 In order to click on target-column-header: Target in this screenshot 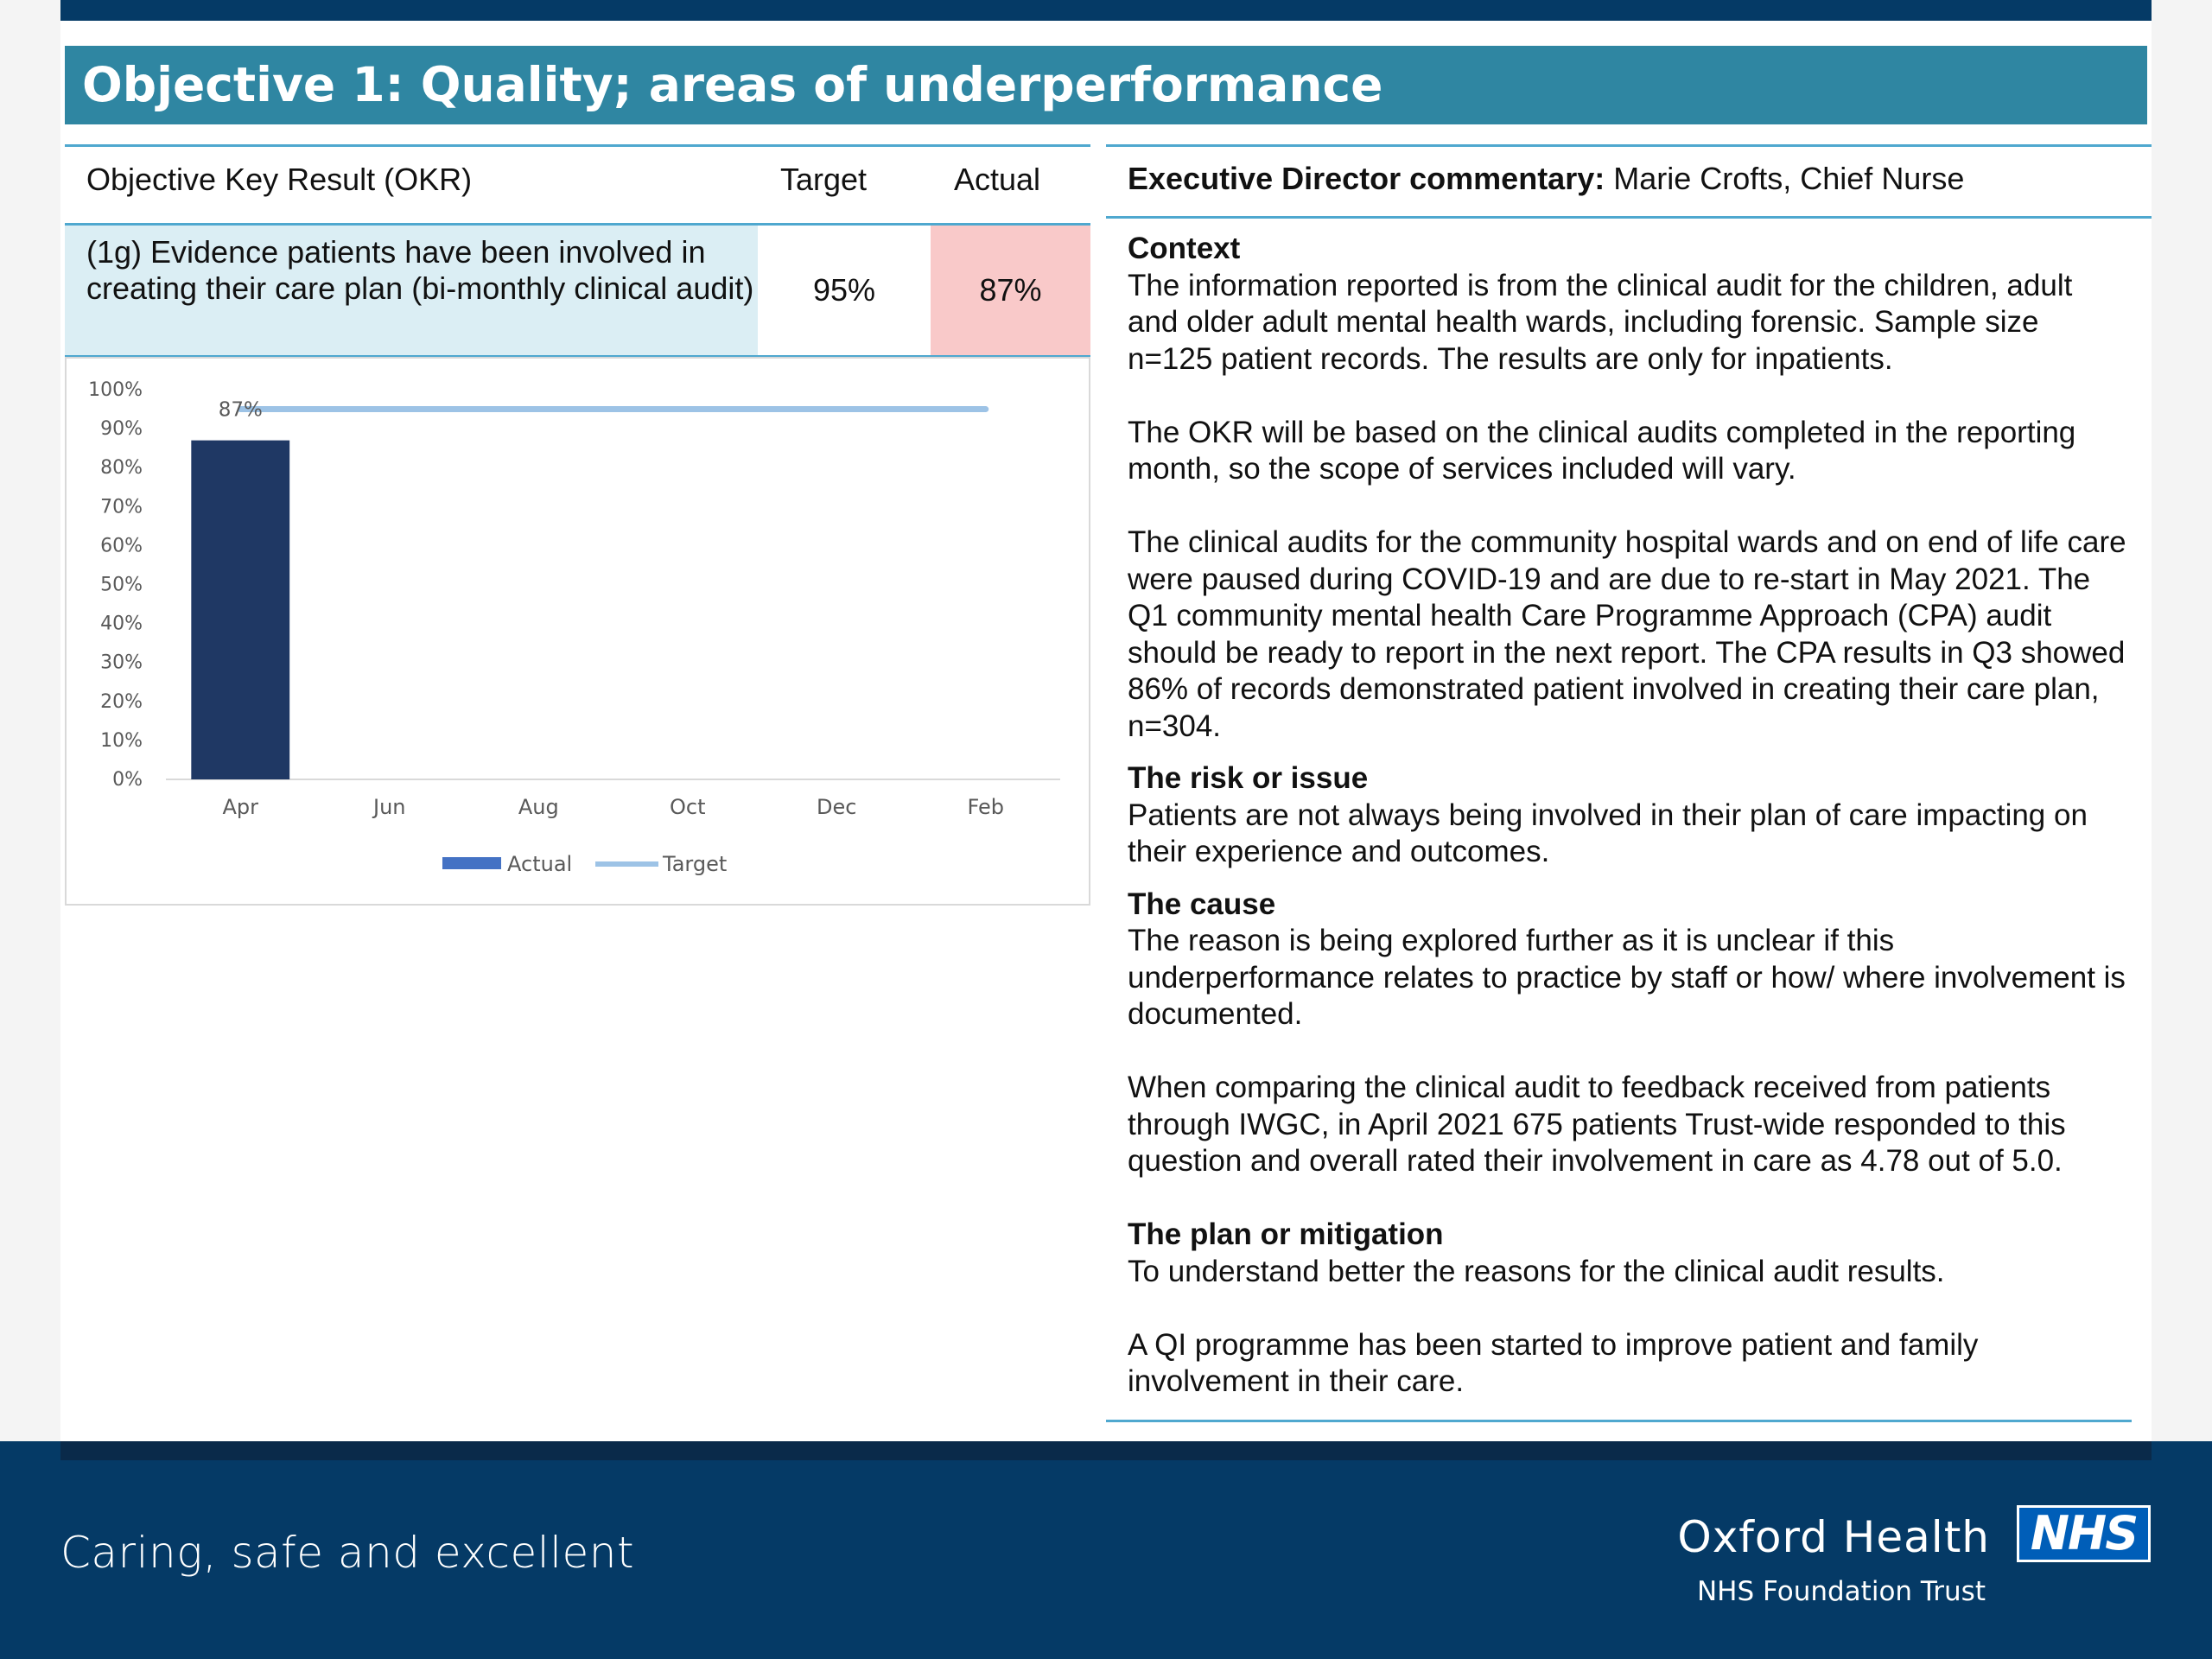, I will do `click(824, 179)`.